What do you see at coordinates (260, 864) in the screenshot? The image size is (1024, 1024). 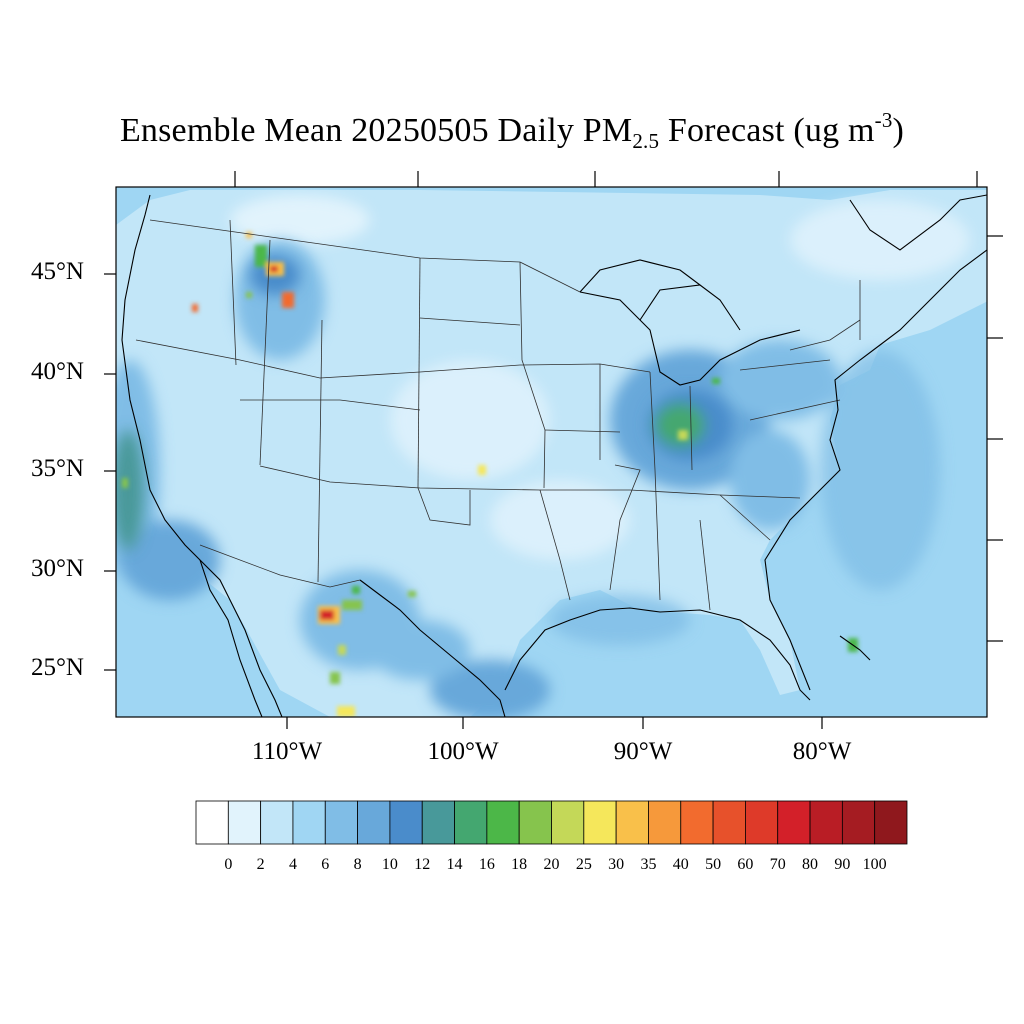 I see `colorbar-tick-label: 2` at bounding box center [260, 864].